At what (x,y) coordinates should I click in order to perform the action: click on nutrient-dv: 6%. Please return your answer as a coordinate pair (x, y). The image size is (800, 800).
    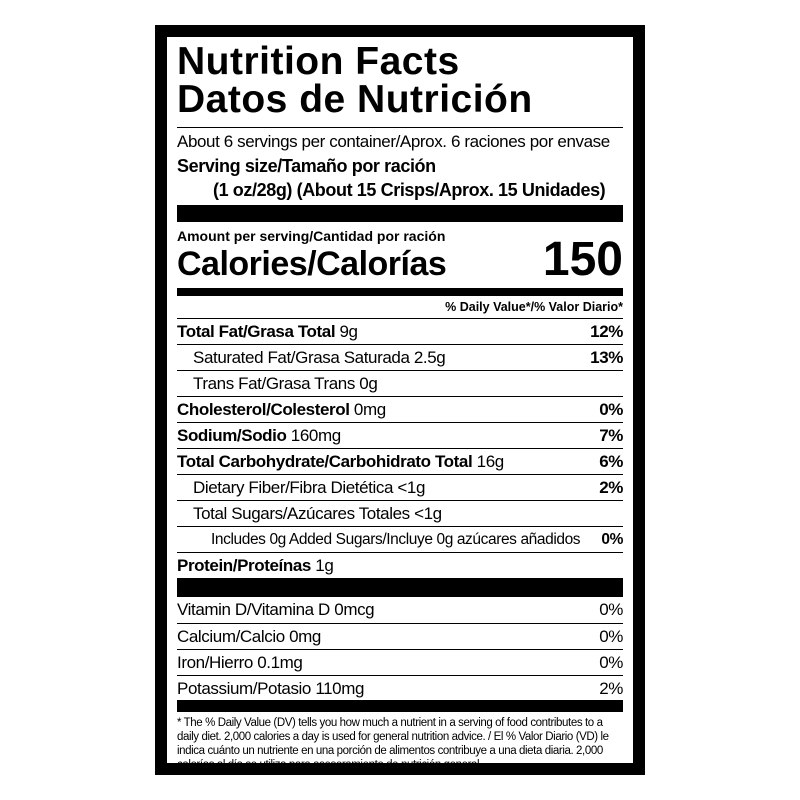
    Looking at the image, I should click on (611, 461).